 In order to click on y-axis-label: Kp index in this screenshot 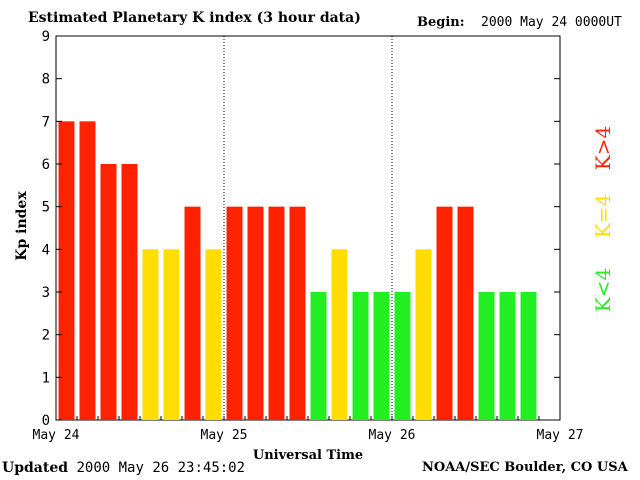, I will do `click(22, 226)`.